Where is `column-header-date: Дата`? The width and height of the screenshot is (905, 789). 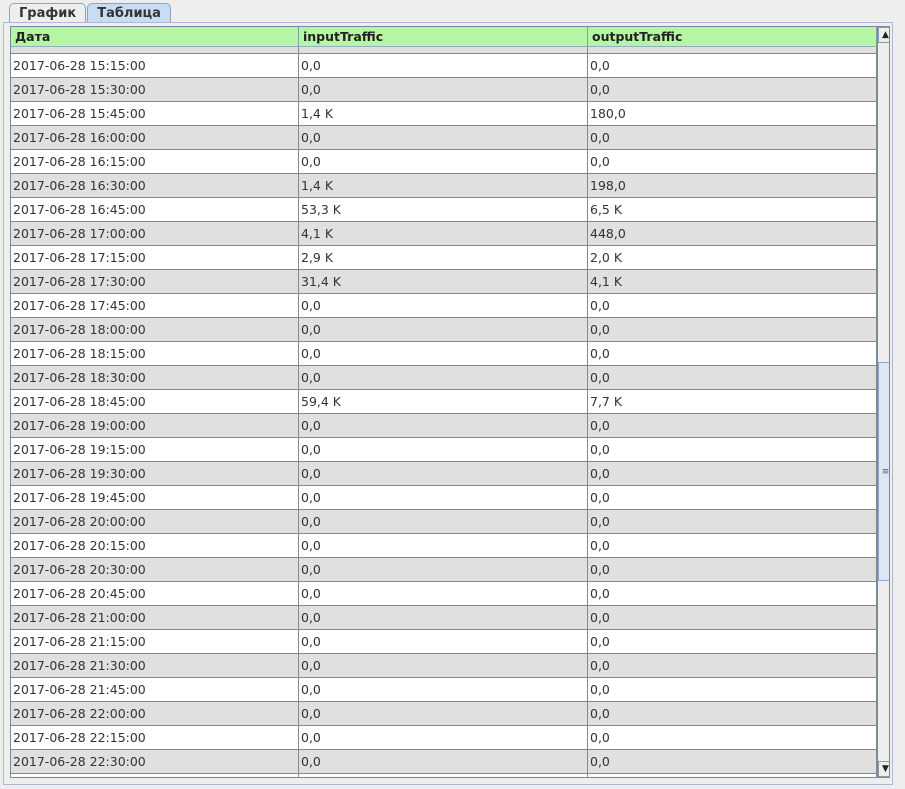
column-header-date: Дата is located at coordinates (155, 36).